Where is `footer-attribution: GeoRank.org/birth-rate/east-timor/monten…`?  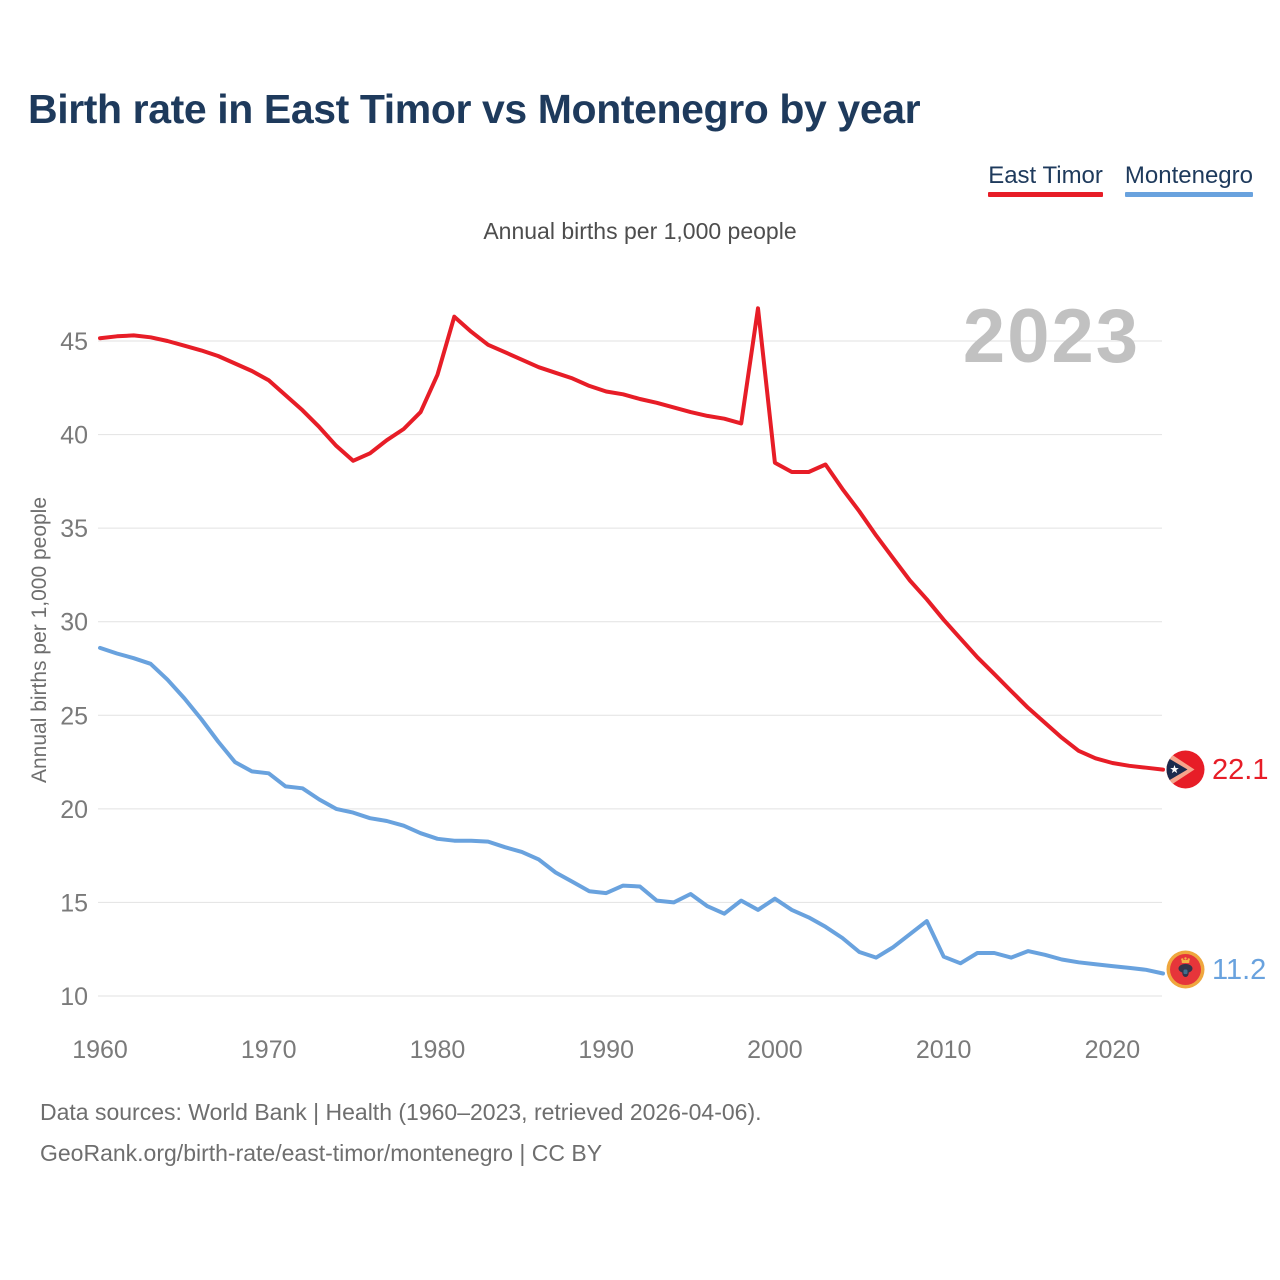 footer-attribution: GeoRank.org/birth-rate/east-timor/monten… is located at coordinates (321, 1153).